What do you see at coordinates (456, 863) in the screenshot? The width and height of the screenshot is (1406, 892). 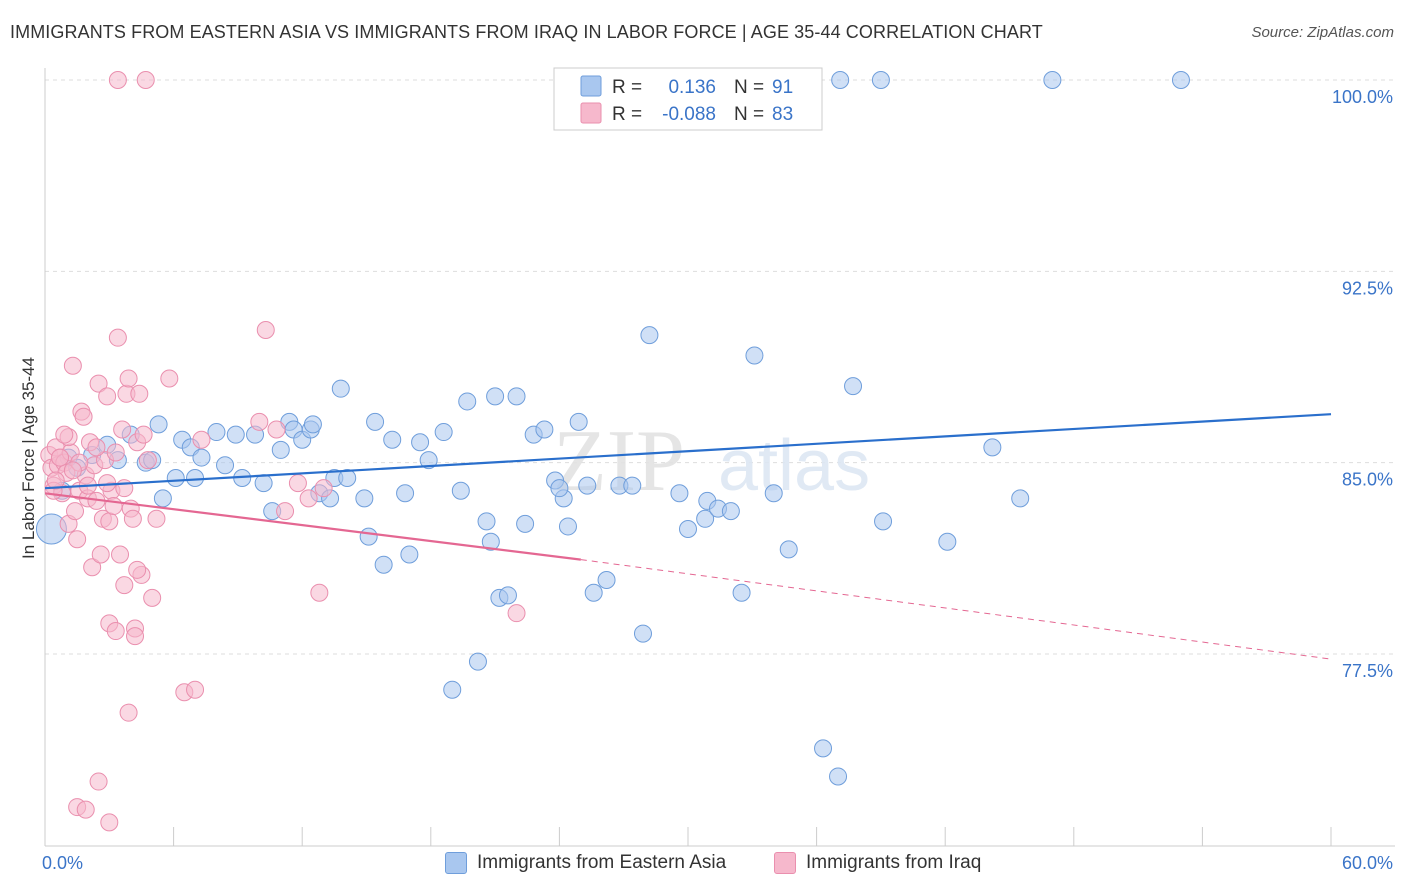 I see `bottom-legend-swatch-eastern-asia` at bounding box center [456, 863].